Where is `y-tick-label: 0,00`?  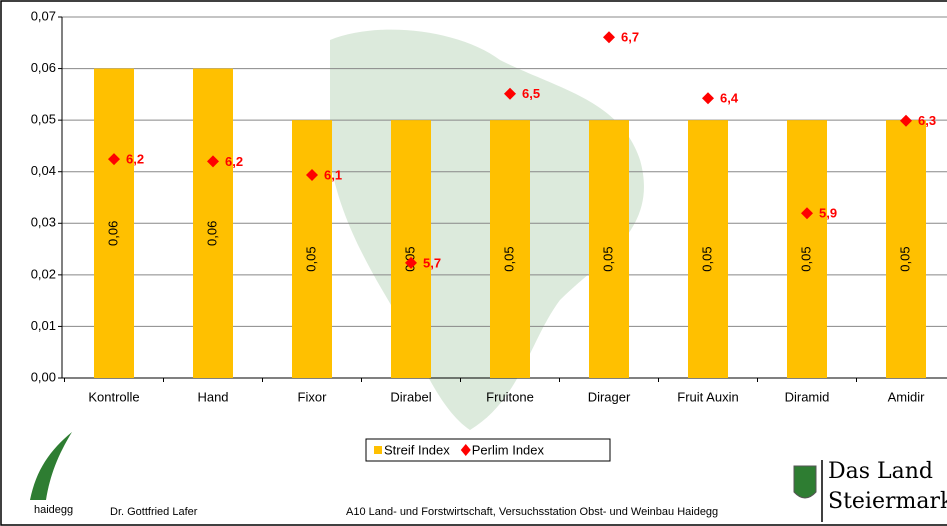
y-tick-label: 0,00 is located at coordinates (43, 376).